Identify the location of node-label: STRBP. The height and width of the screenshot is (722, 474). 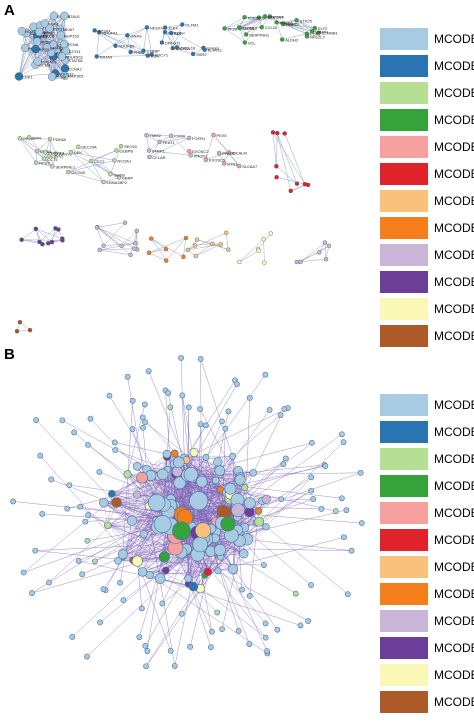
(154, 51).